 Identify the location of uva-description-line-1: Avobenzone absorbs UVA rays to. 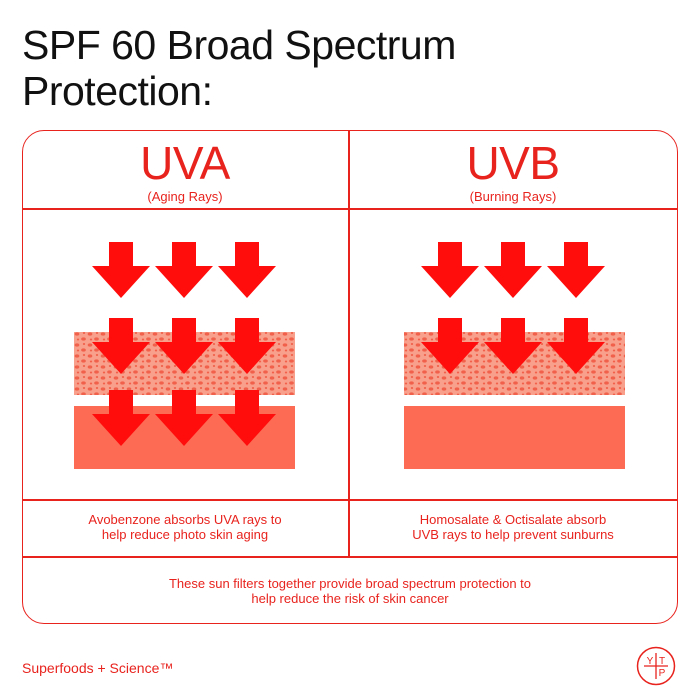
(185, 519).